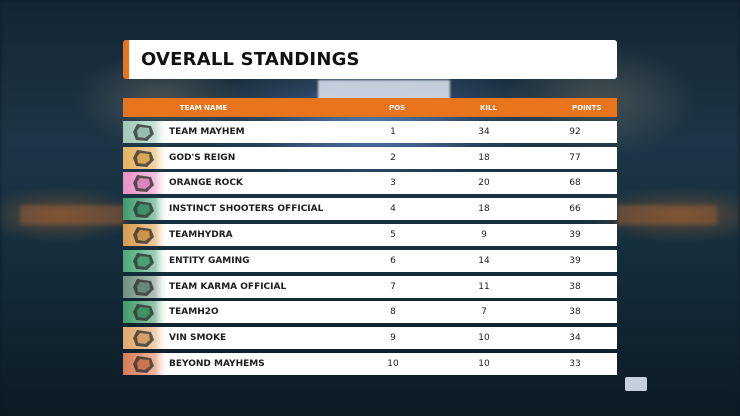  Describe the element at coordinates (393, 286) in the screenshot. I see `position-value: 7` at that location.